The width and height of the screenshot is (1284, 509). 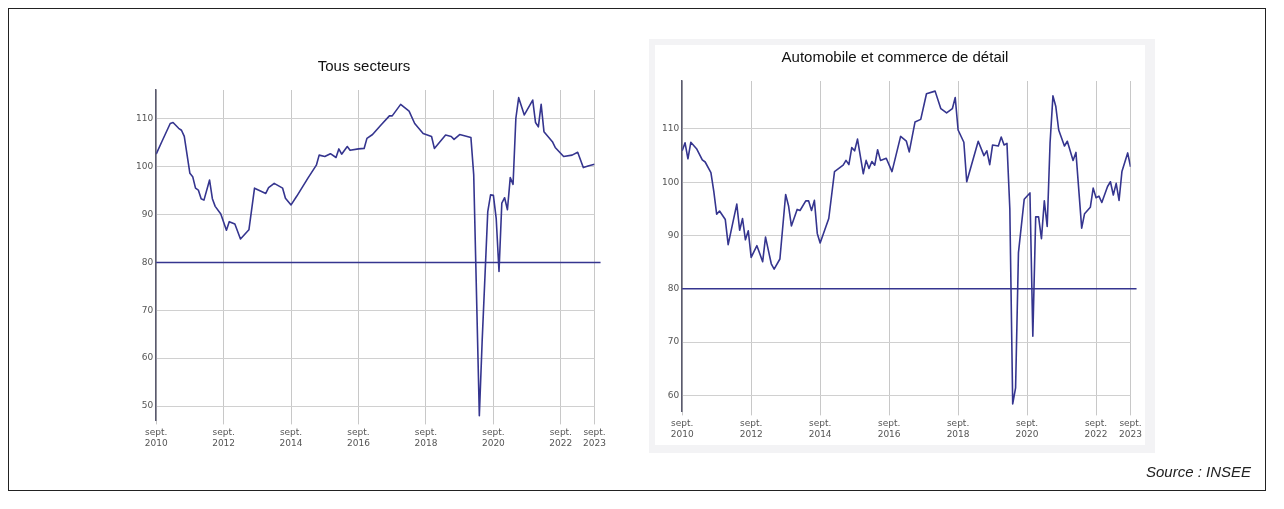 What do you see at coordinates (364, 66) in the screenshot?
I see `chart-title: Tous secteurs` at bounding box center [364, 66].